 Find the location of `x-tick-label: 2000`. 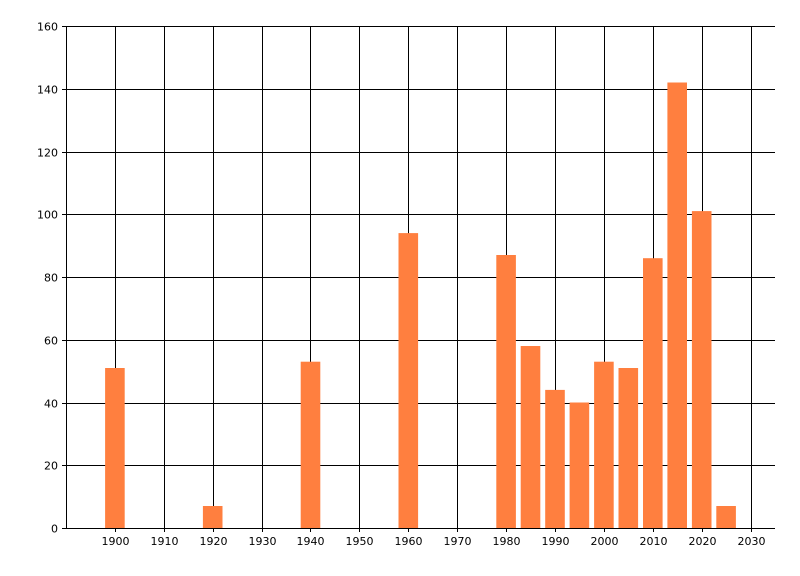

x-tick-label: 2000 is located at coordinates (605, 541).